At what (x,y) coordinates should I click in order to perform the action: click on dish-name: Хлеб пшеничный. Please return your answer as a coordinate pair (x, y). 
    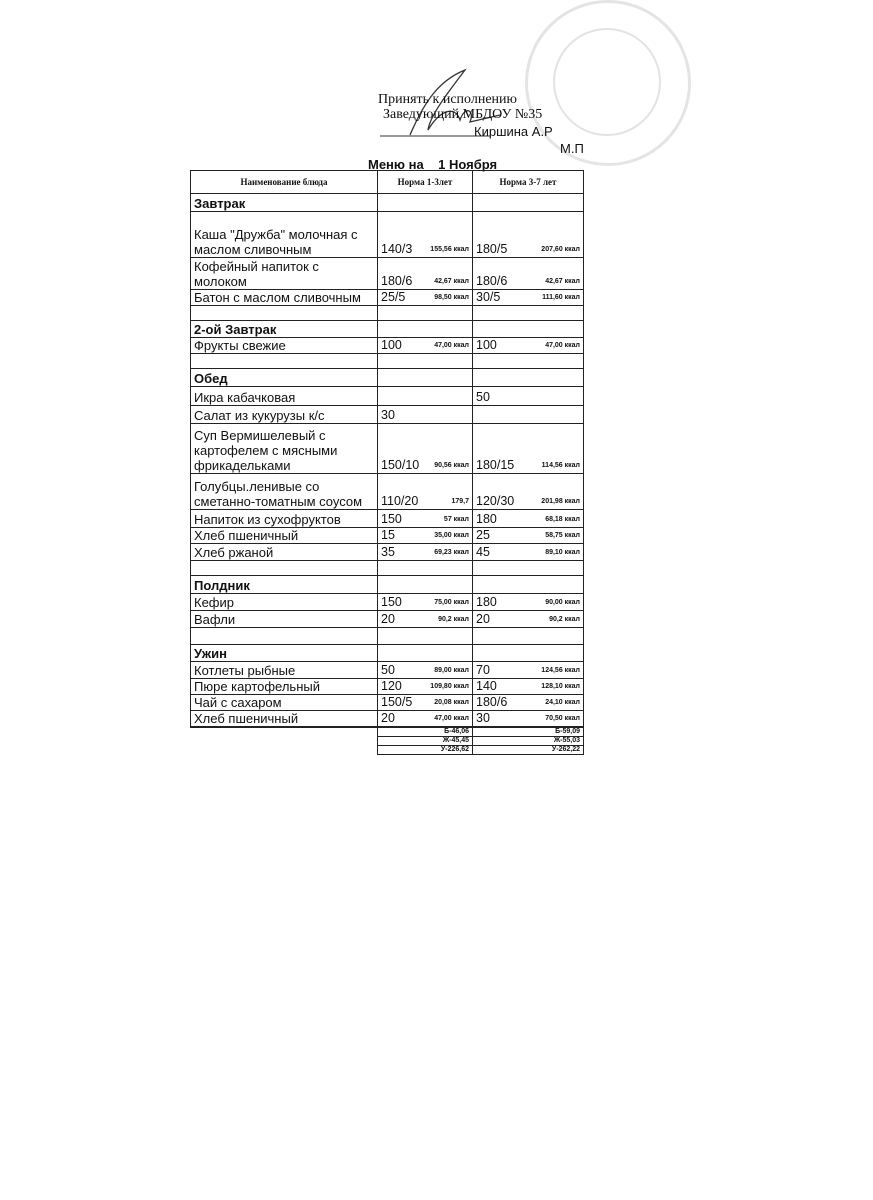
    Looking at the image, I should click on (284, 718).